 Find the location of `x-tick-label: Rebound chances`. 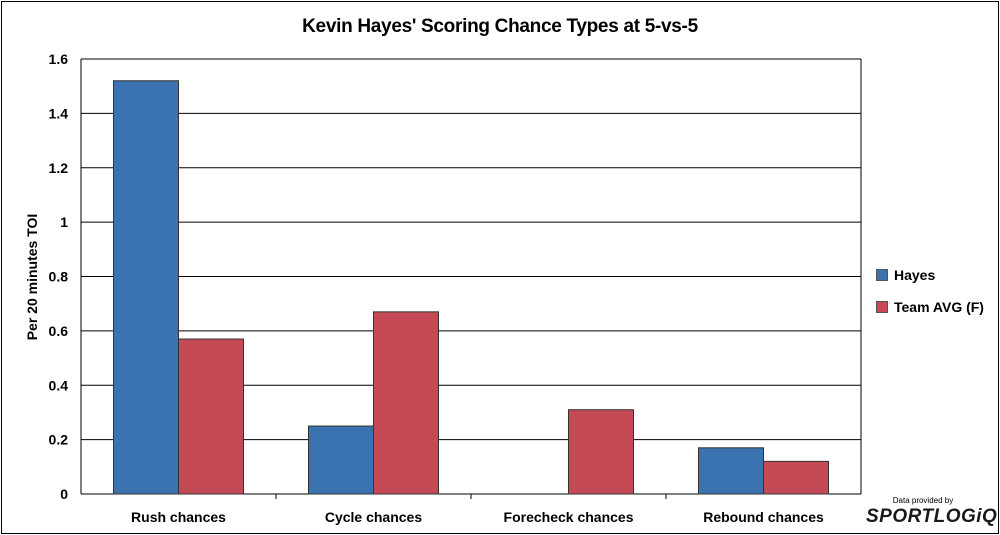

x-tick-label: Rebound chances is located at coordinates (763, 517).